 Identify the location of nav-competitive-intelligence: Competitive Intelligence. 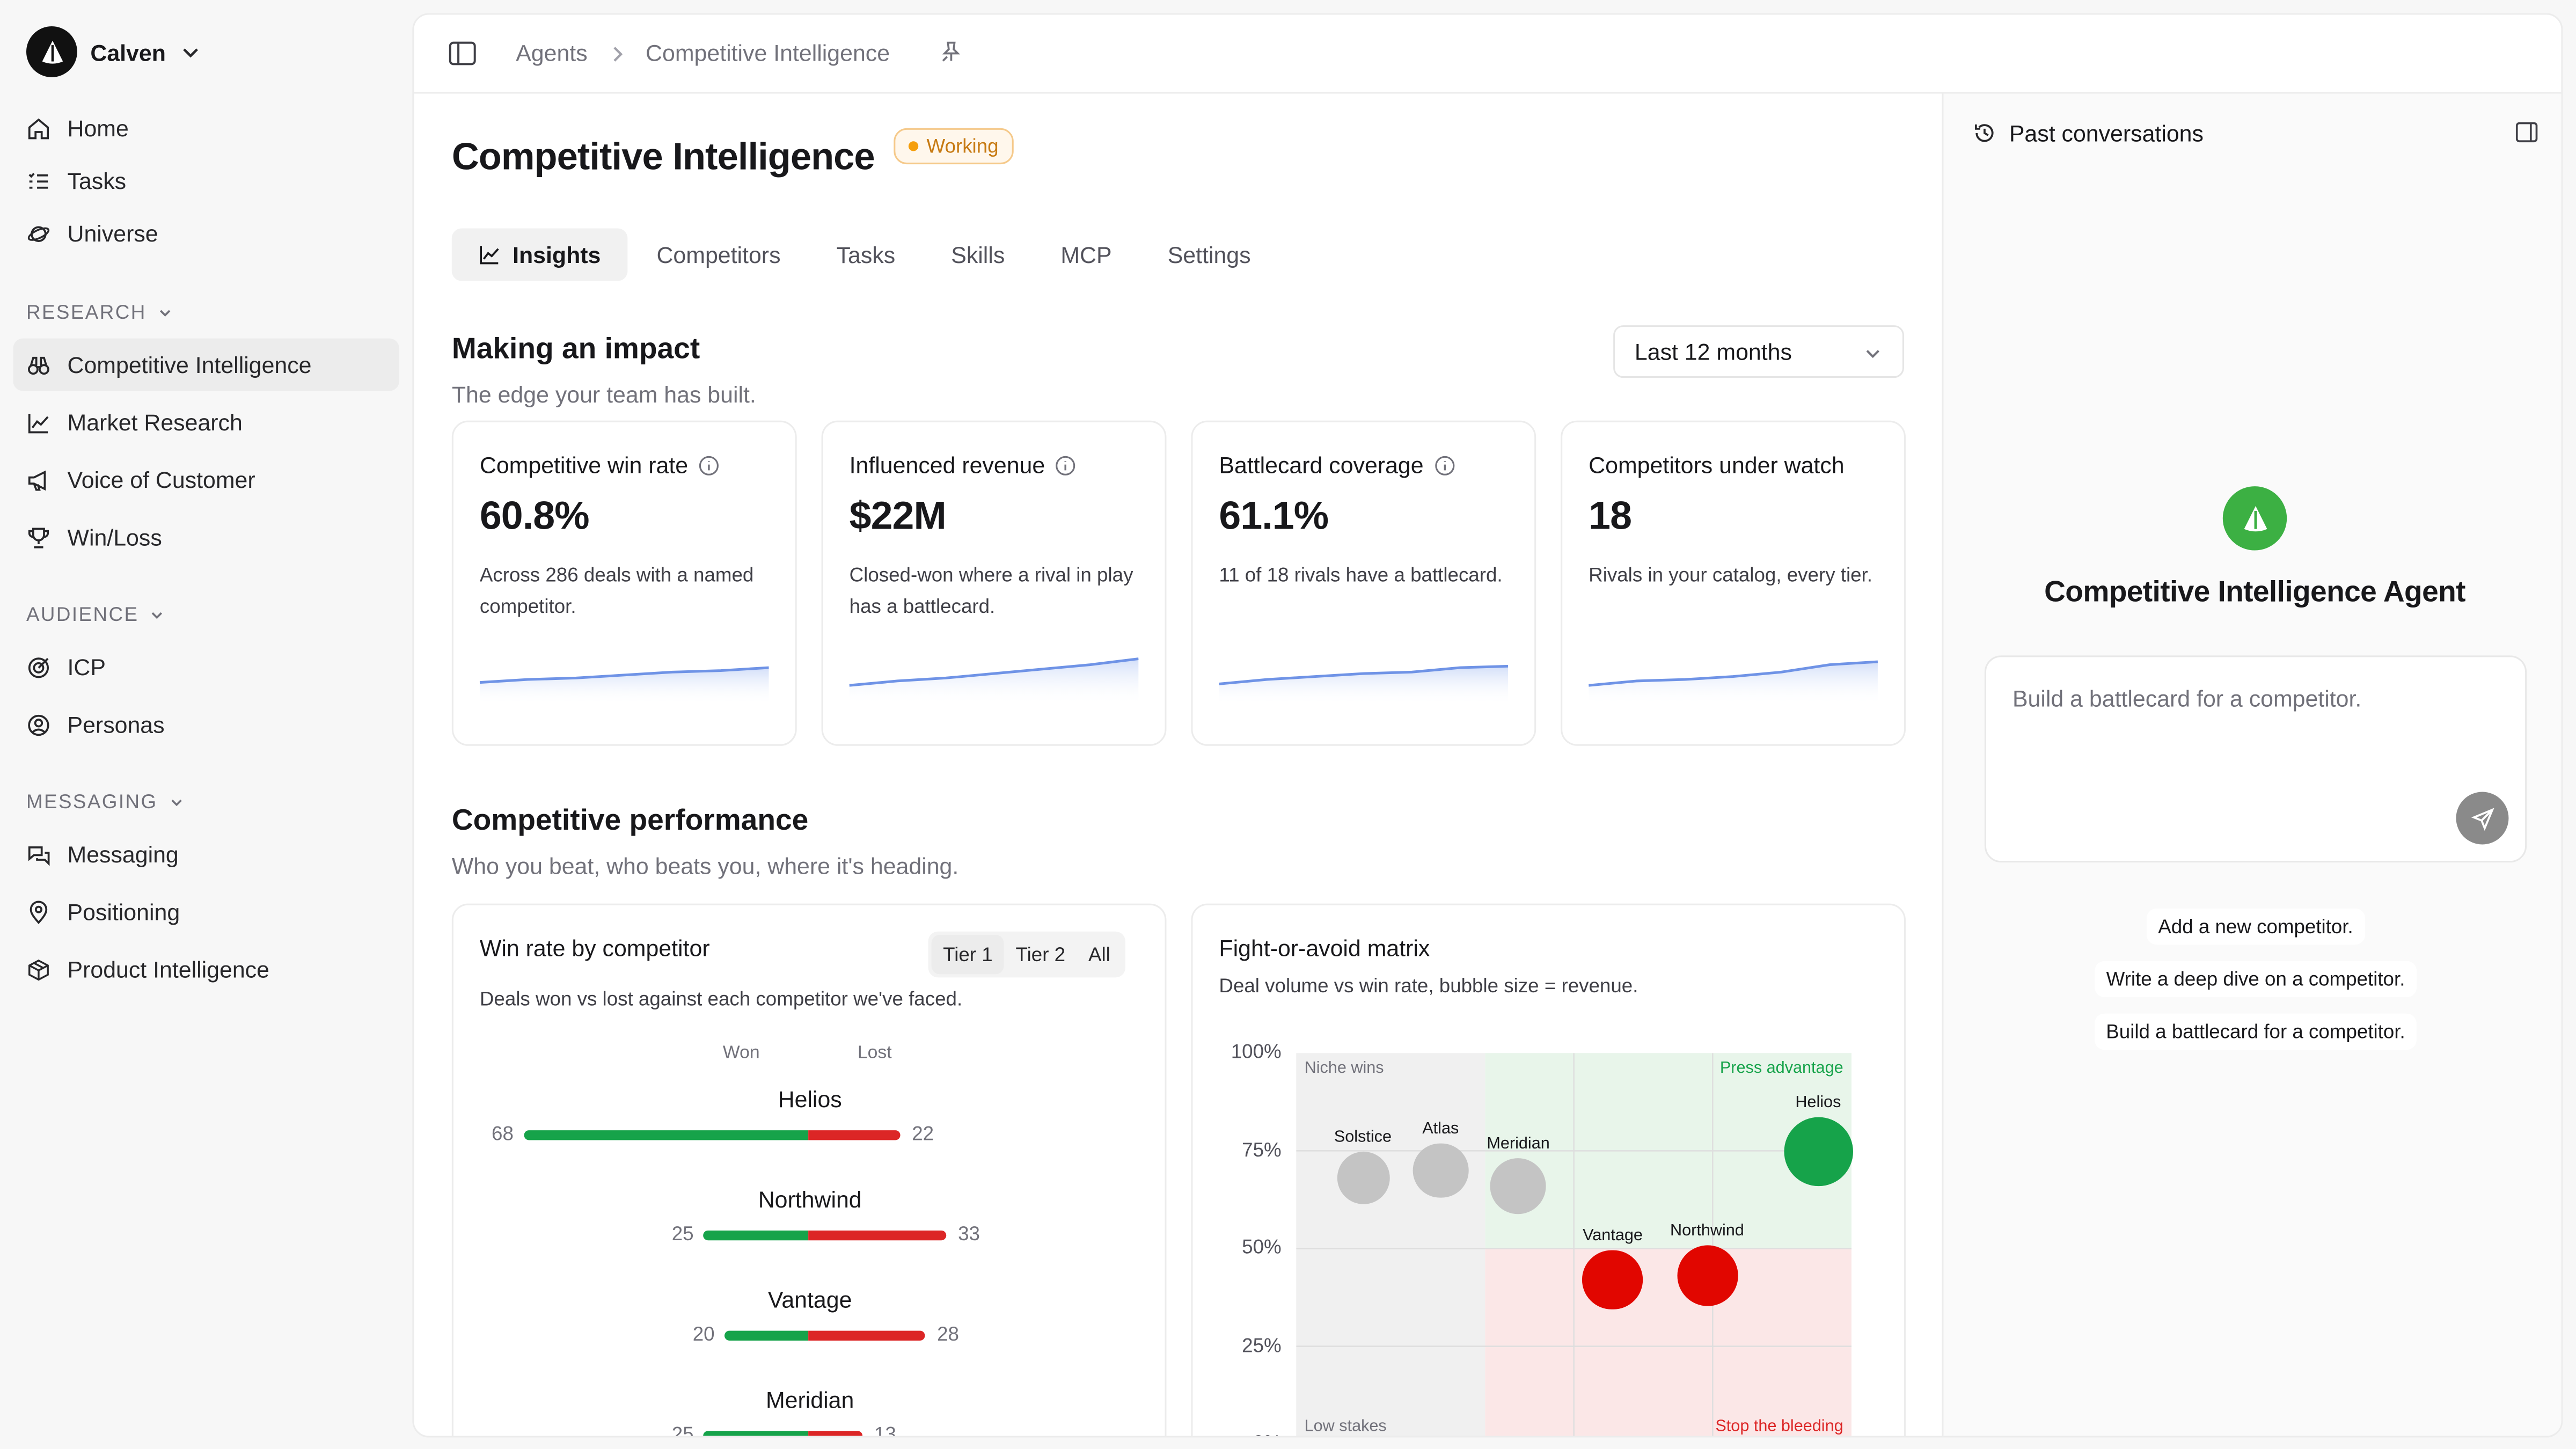
(206, 364).